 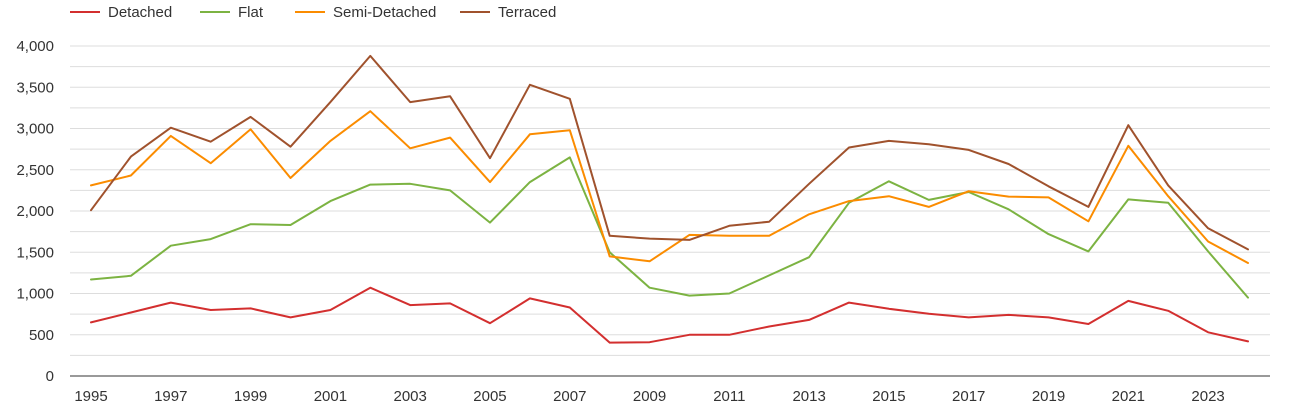 I want to click on x-tick-label: 2021, so click(x=1128, y=396).